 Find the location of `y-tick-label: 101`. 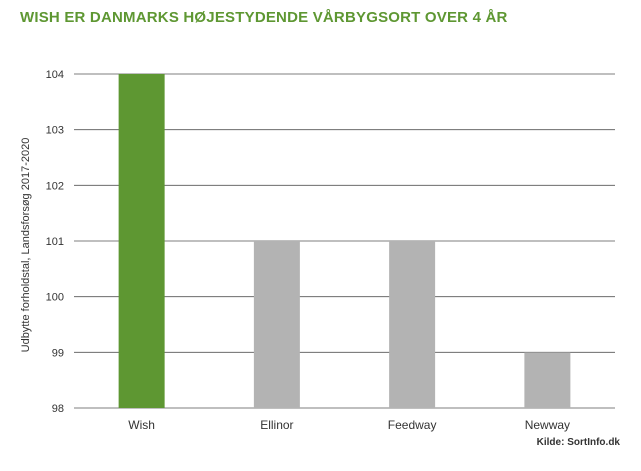

y-tick-label: 101 is located at coordinates (55, 242).